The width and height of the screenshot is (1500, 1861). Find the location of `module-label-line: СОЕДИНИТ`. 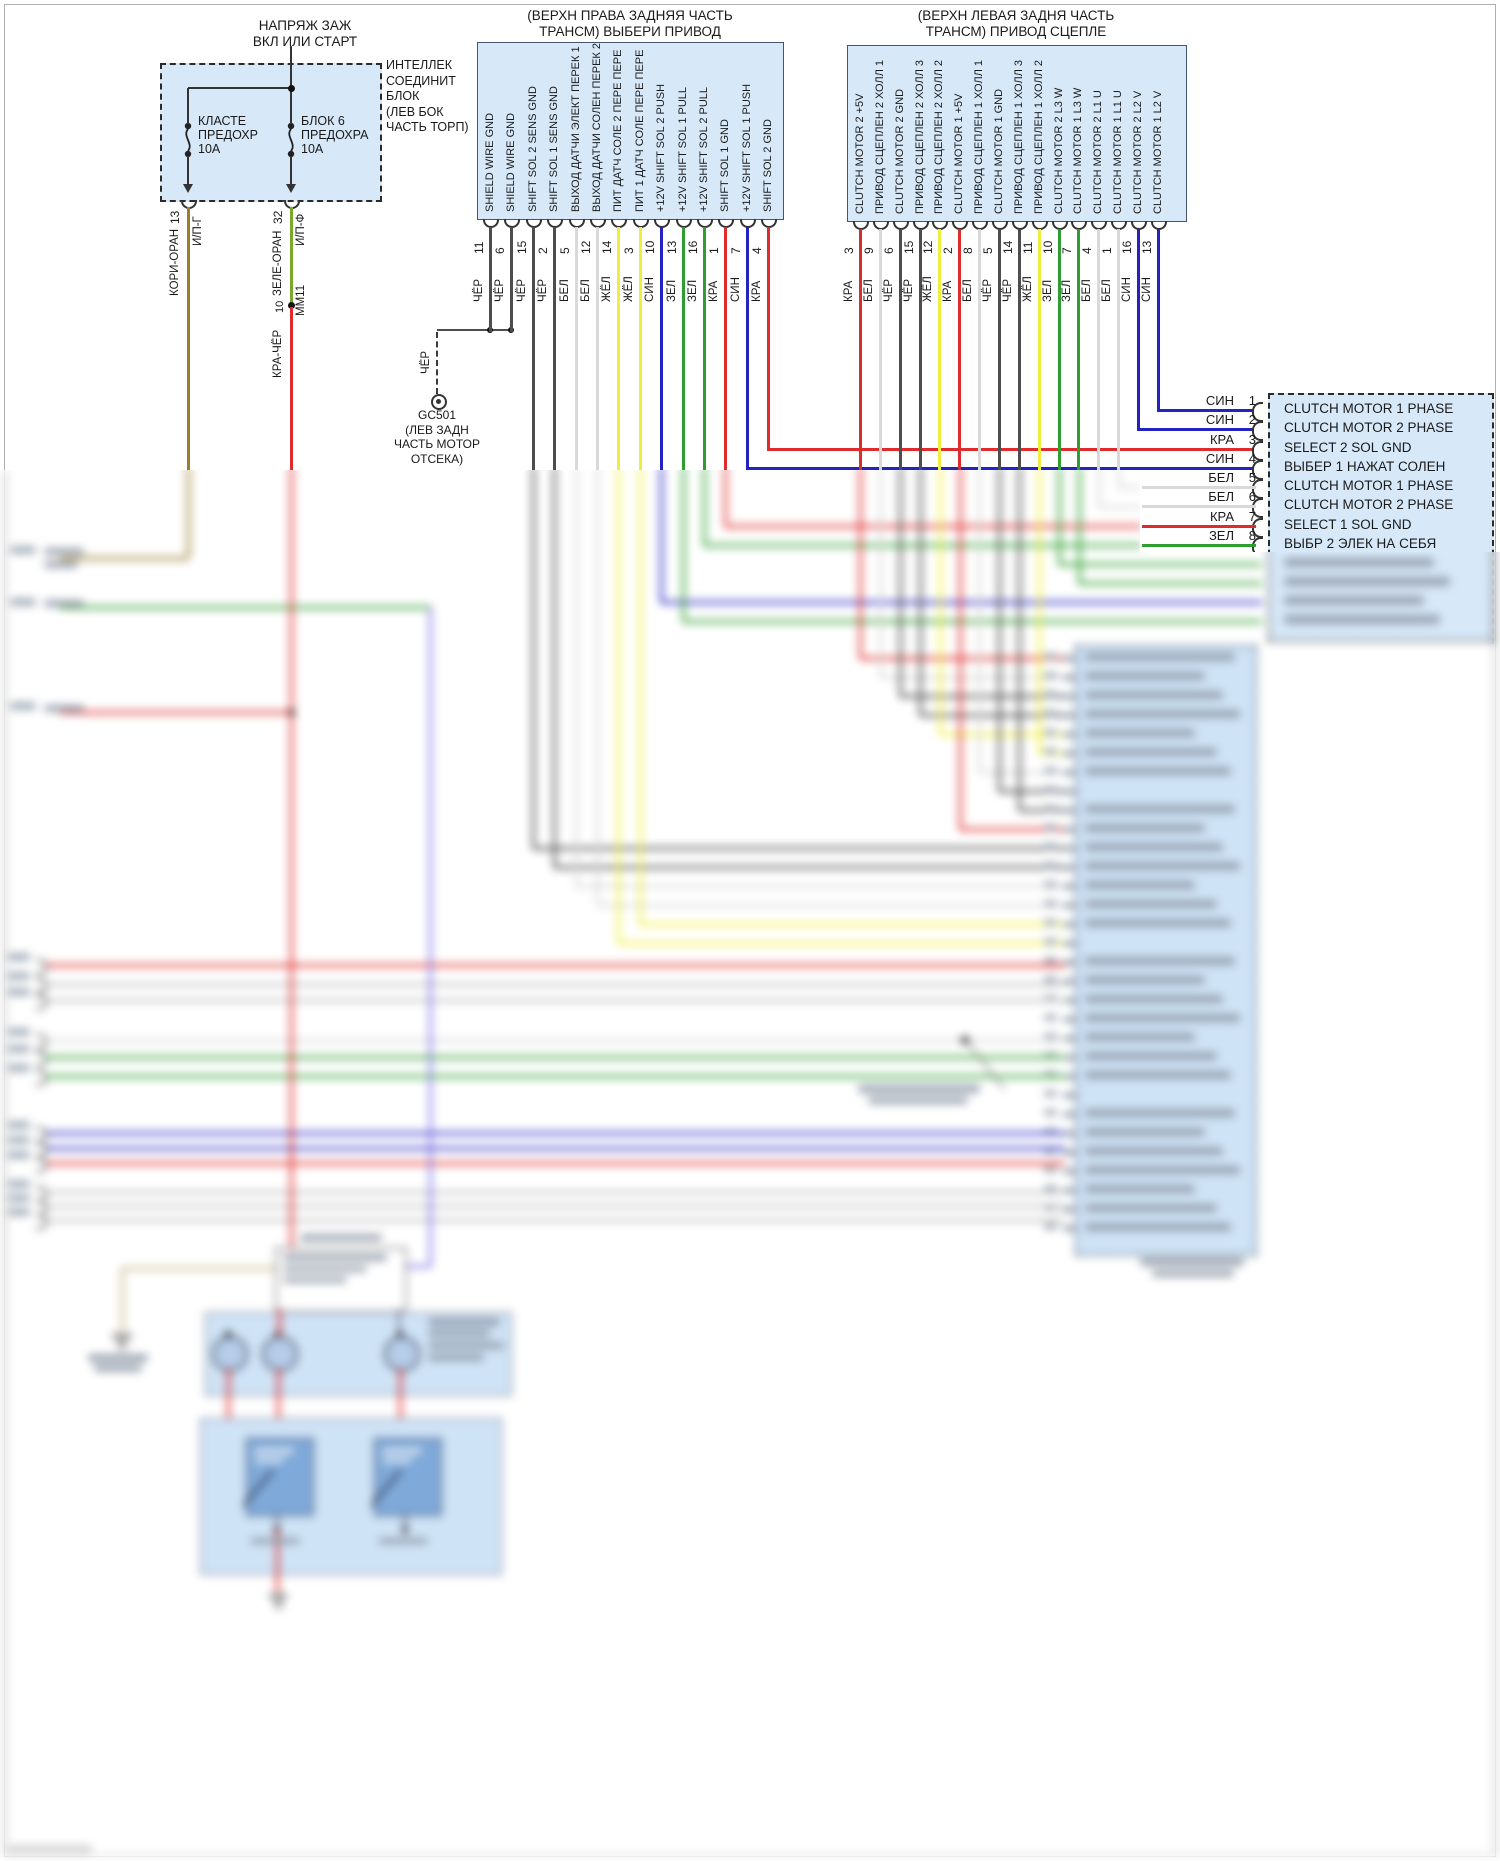

module-label-line: СОЕДИНИТ is located at coordinates (421, 80).